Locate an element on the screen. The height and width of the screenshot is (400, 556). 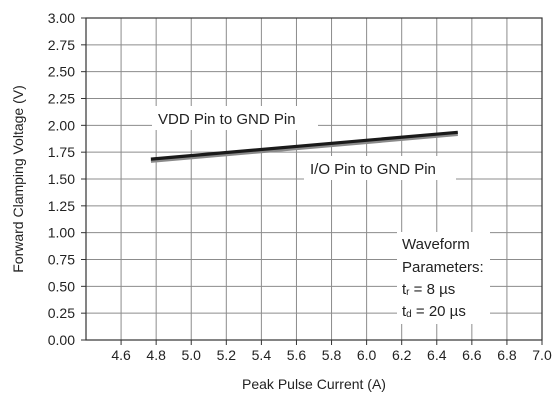
y-tick-label: 1.00 is located at coordinates (61, 233).